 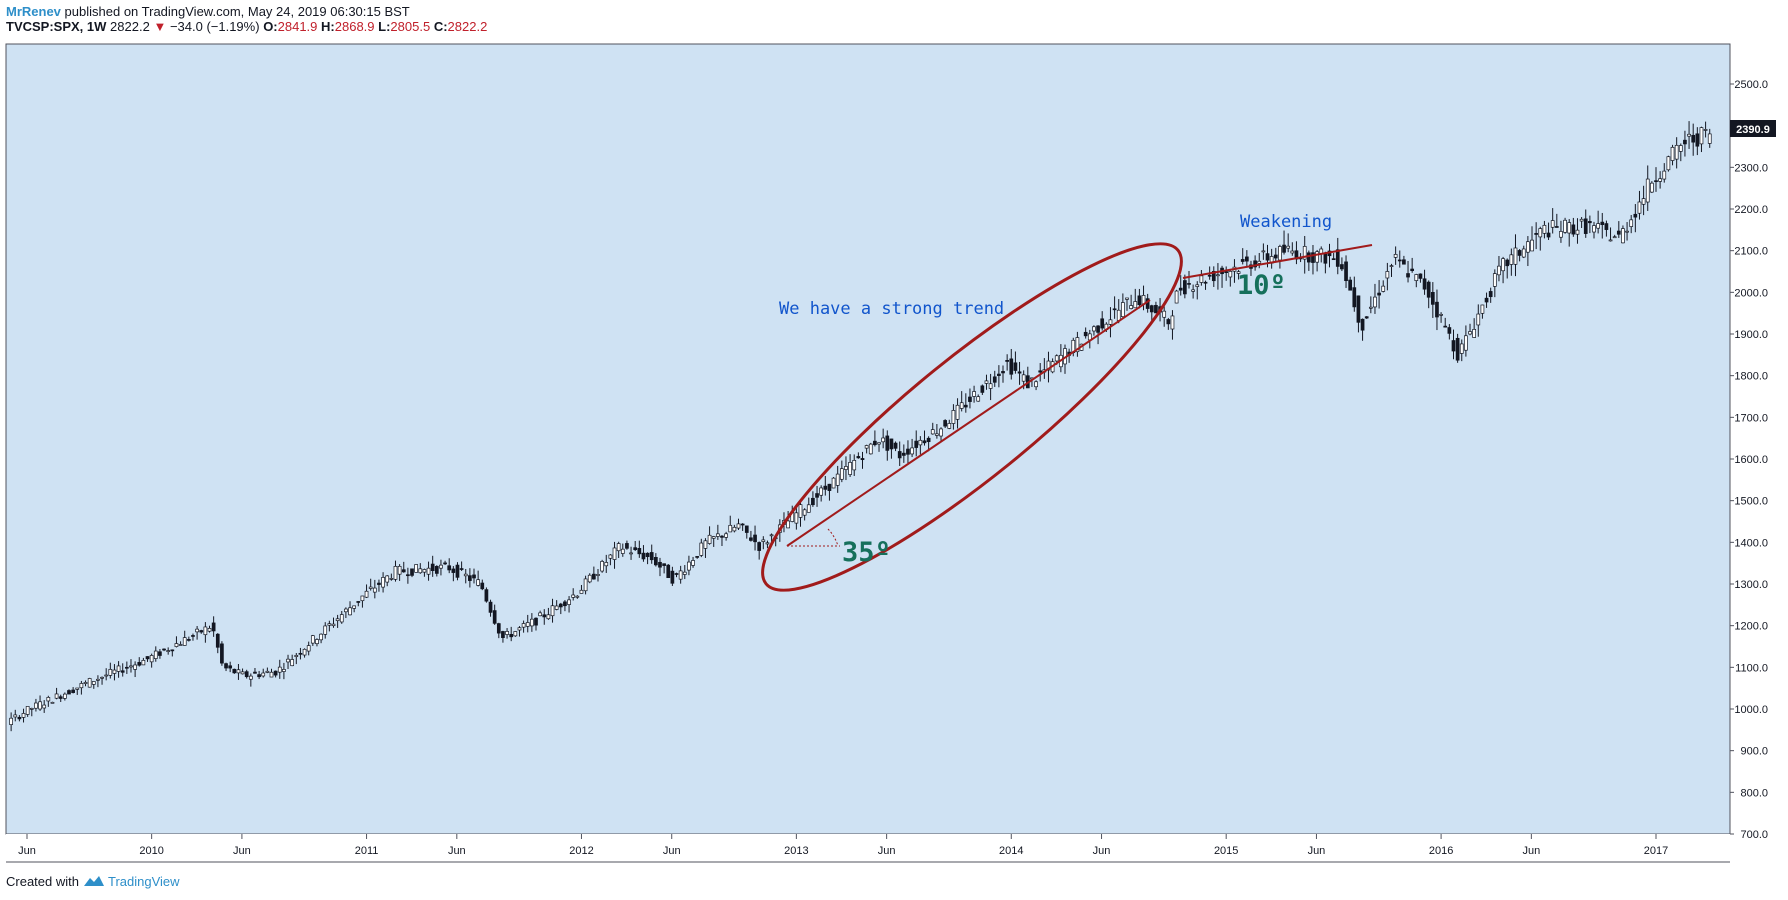 I want to click on x-tick-label: Jun, so click(x=1317, y=851).